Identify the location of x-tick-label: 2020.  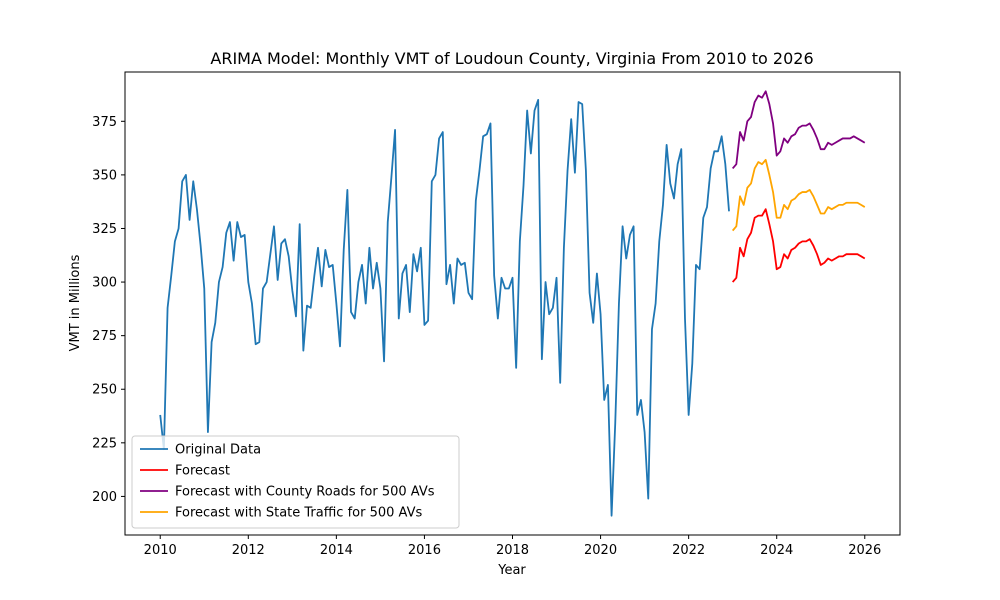
(600, 550).